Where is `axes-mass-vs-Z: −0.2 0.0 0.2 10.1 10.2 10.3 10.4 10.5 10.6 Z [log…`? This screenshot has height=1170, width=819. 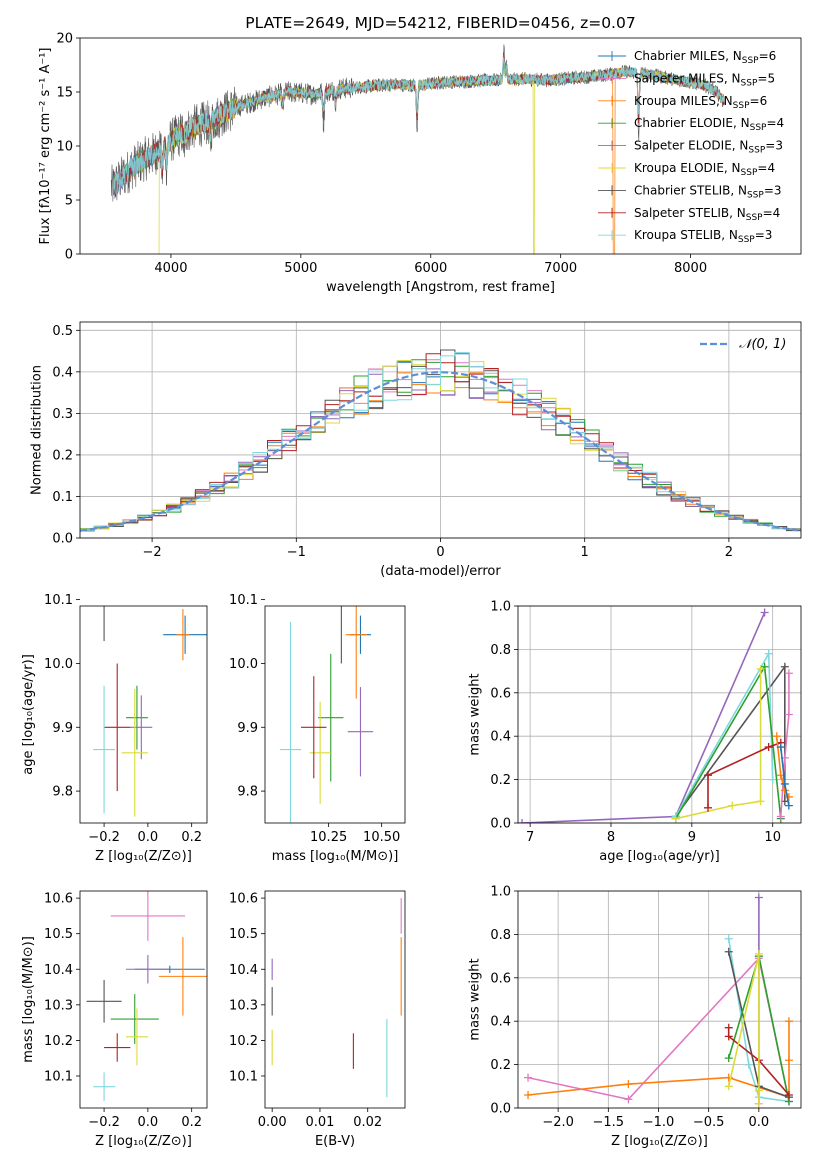
axes-mass-vs-Z: −0.2 0.0 0.2 10.1 10.2 10.3 10.4 10.5 10.6 Z [log… is located at coordinates (114, 1019).